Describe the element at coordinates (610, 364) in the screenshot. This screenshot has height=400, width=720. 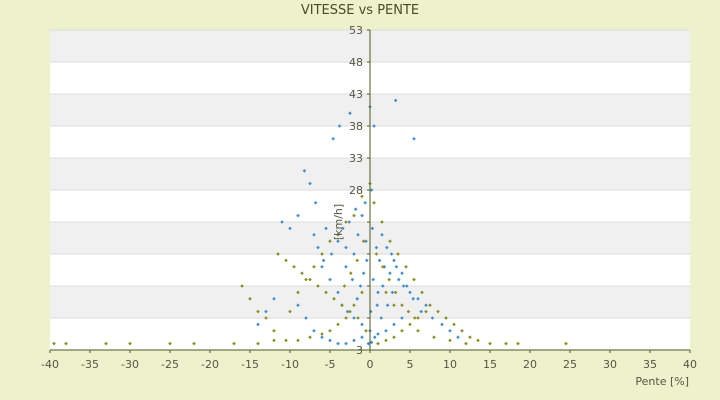
I see `x-tick-label: 30` at that location.